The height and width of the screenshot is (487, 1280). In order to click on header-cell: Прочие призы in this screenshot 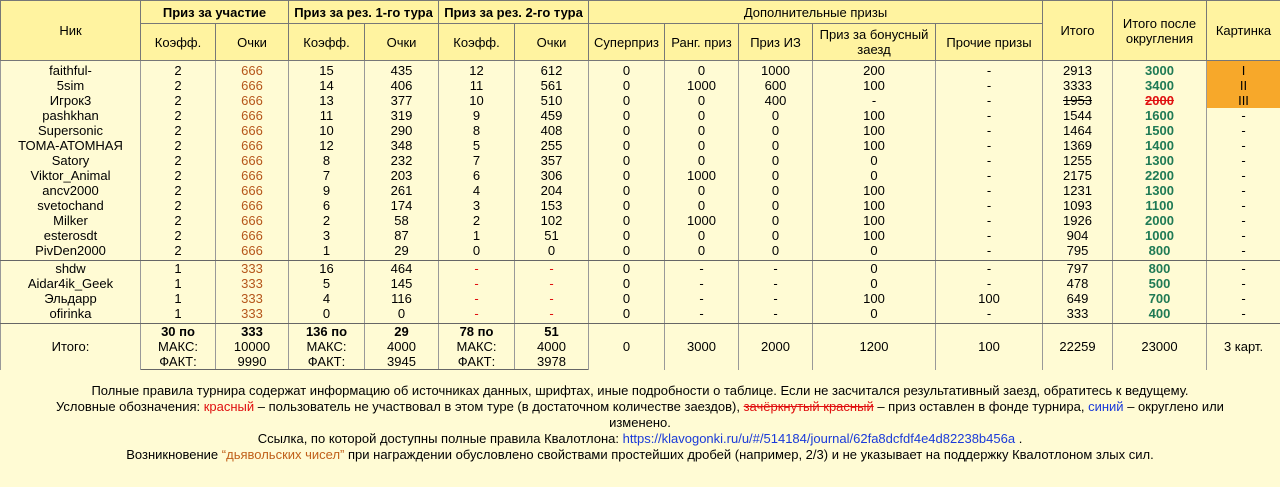, I will do `click(989, 42)`.